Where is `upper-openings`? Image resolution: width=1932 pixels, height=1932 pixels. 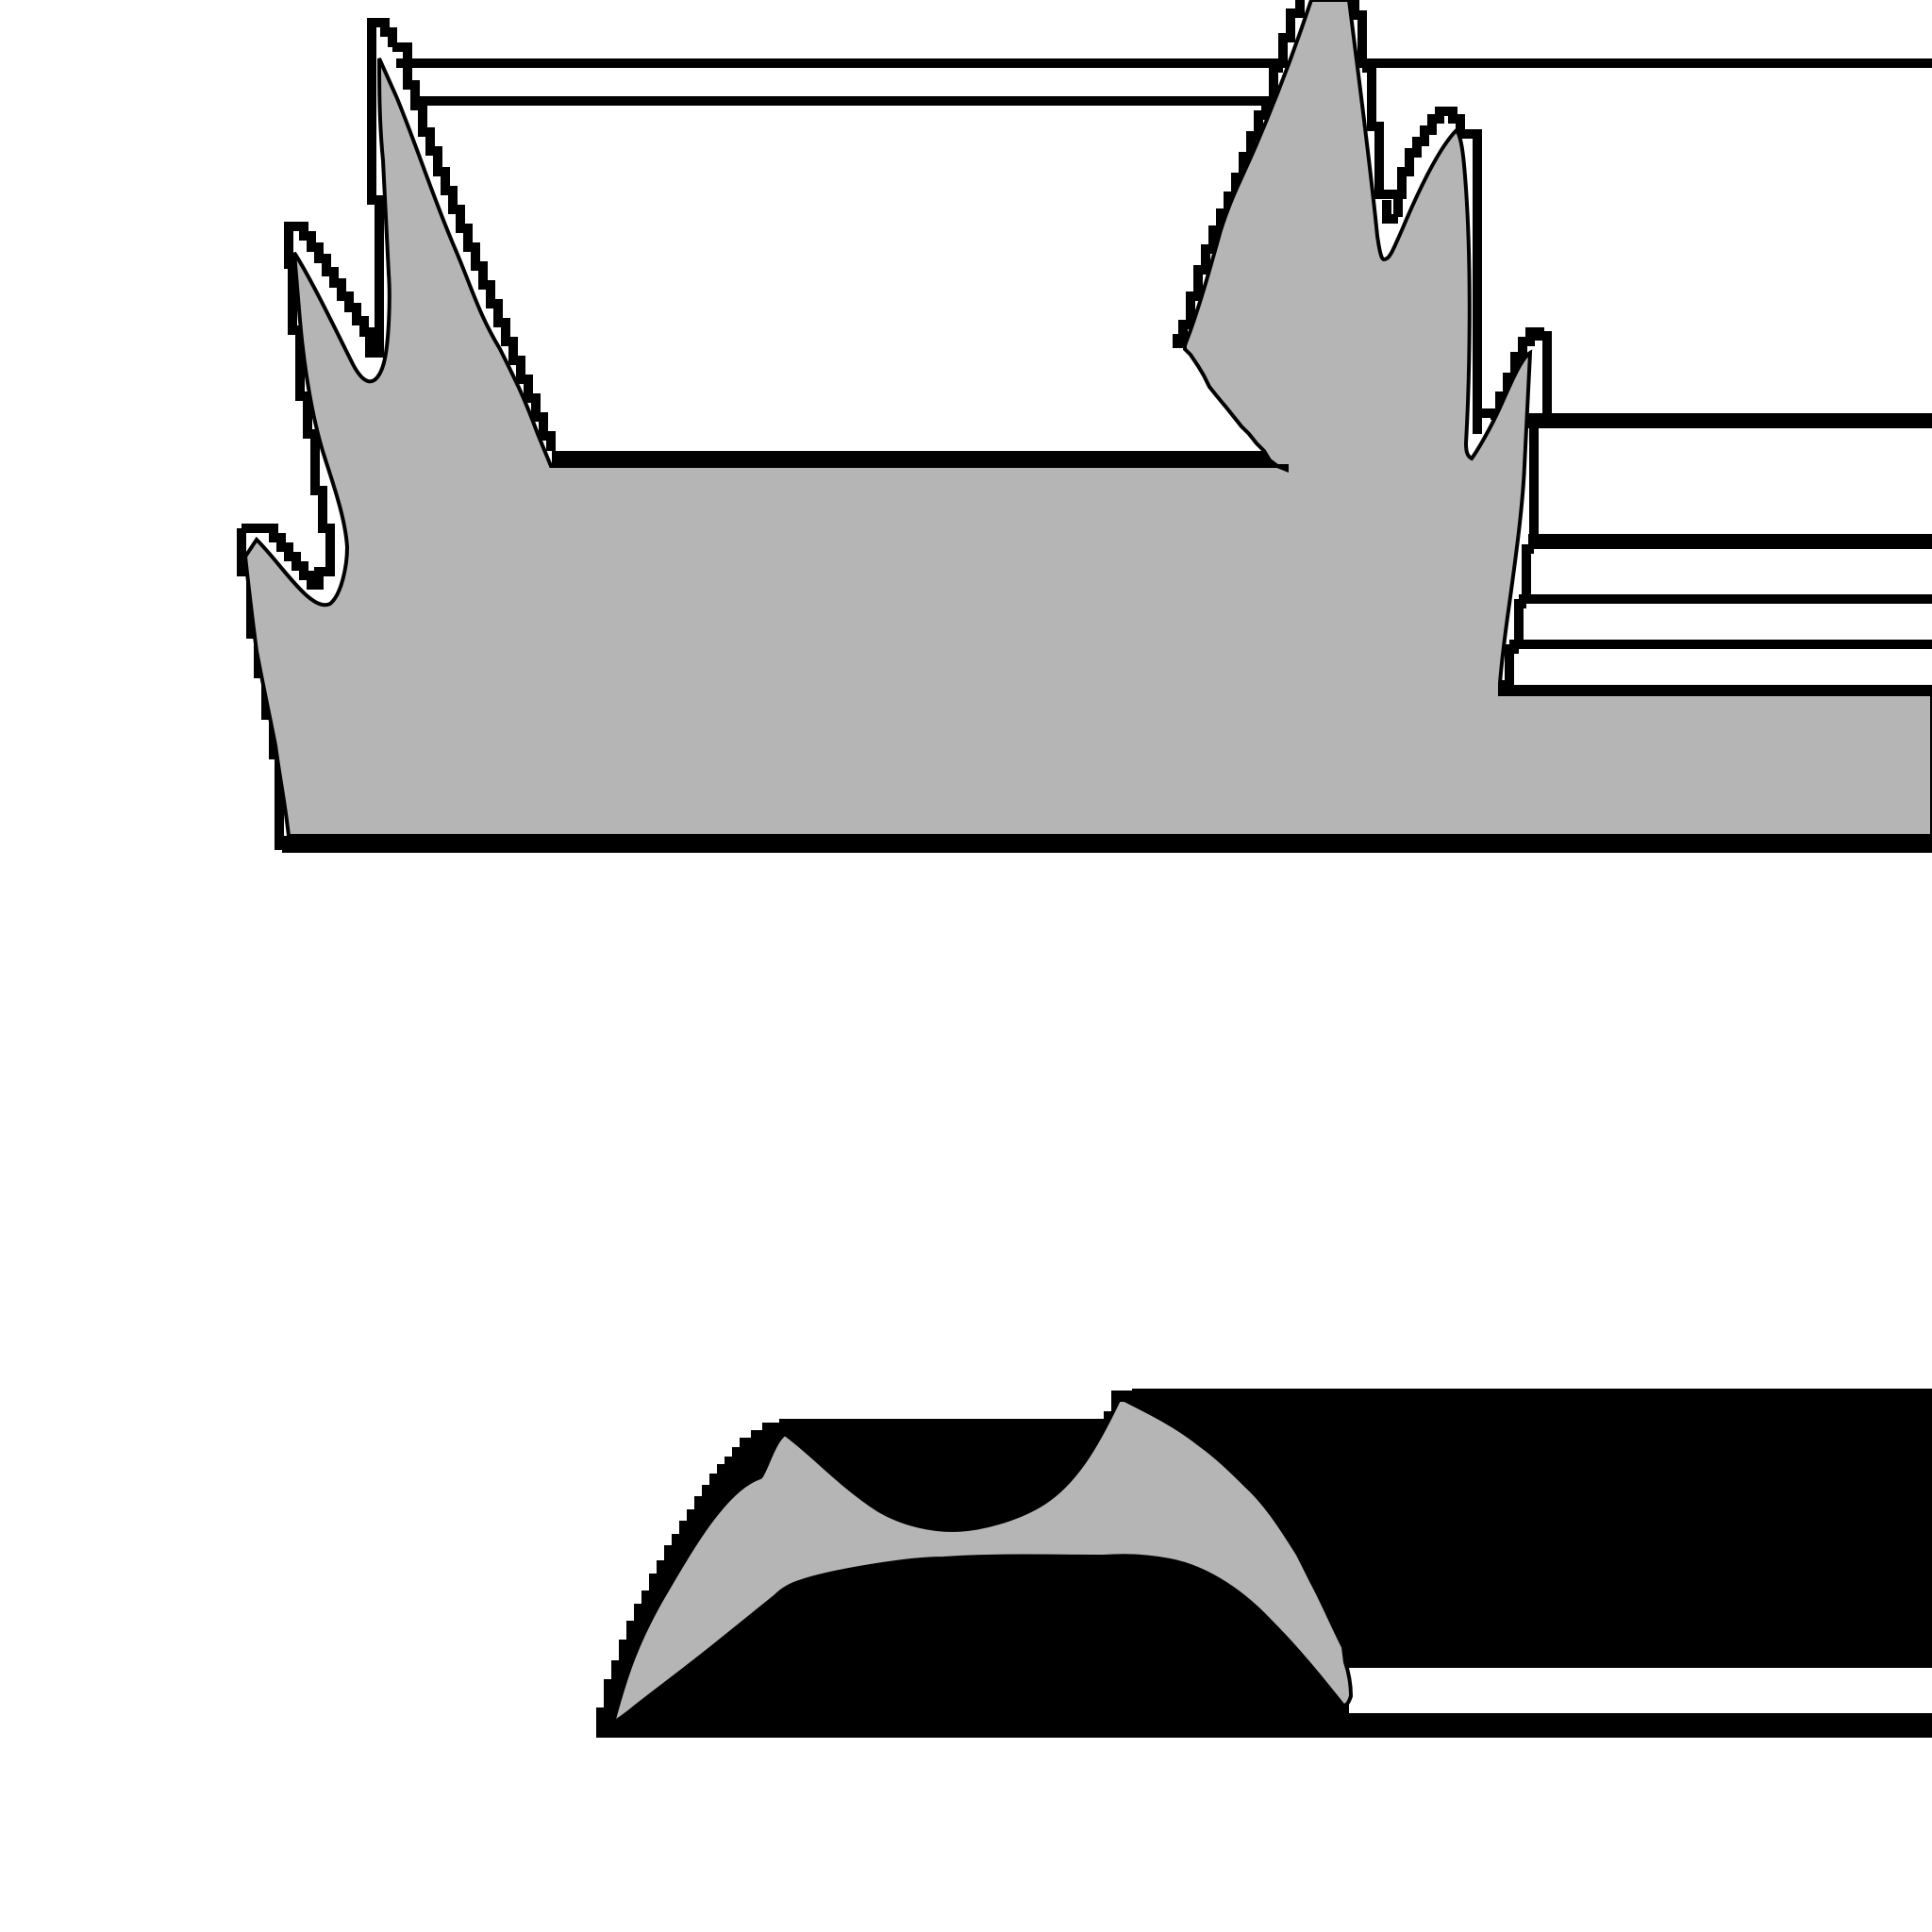 upper-openings is located at coordinates (1726, 556).